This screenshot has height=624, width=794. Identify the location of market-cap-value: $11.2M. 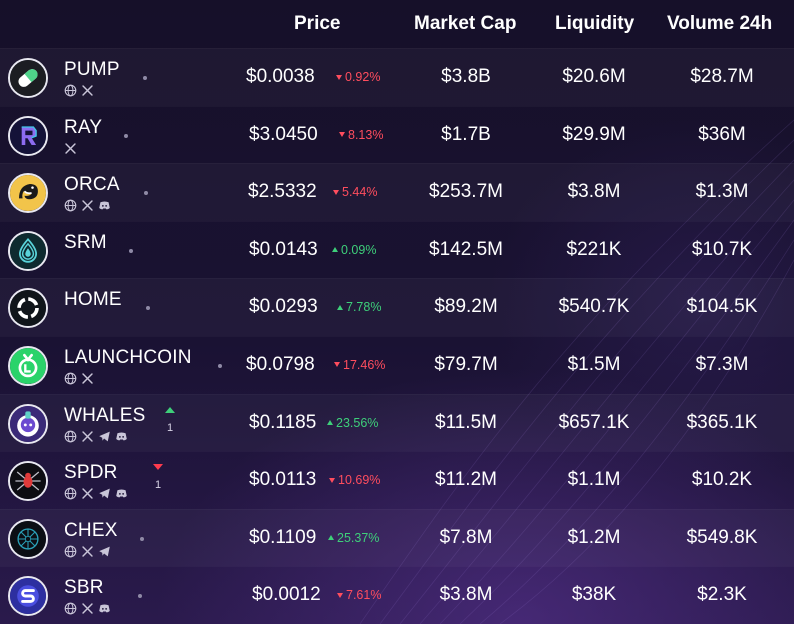
(466, 480).